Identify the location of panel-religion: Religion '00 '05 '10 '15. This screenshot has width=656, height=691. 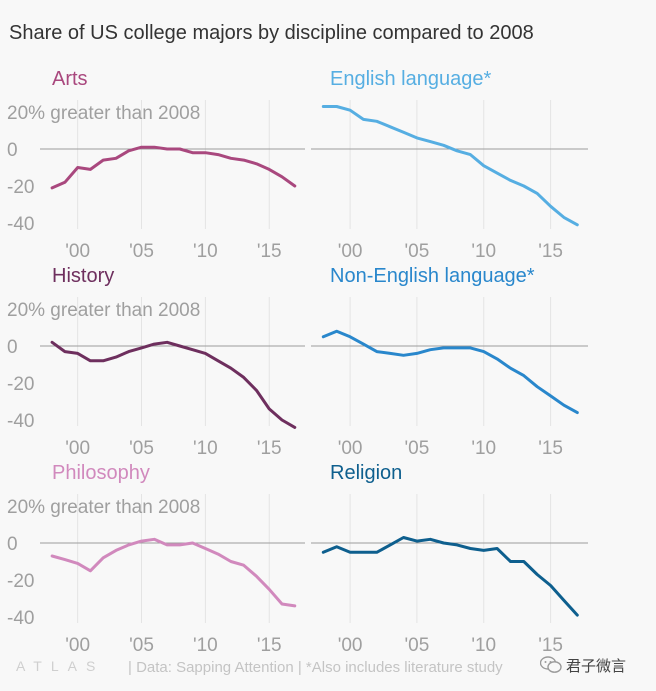
(449, 559).